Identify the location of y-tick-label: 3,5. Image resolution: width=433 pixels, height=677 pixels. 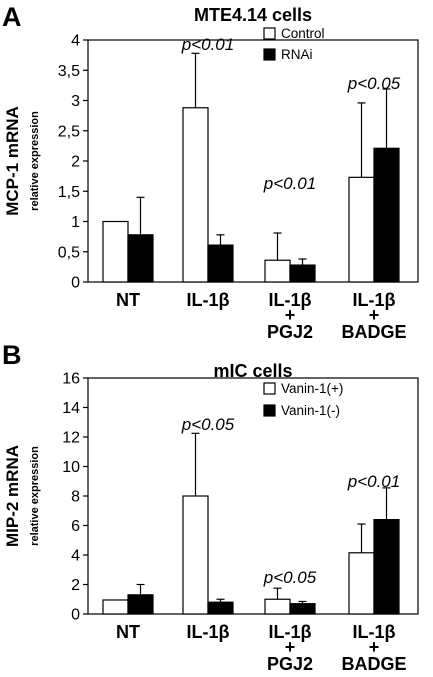
(69, 71).